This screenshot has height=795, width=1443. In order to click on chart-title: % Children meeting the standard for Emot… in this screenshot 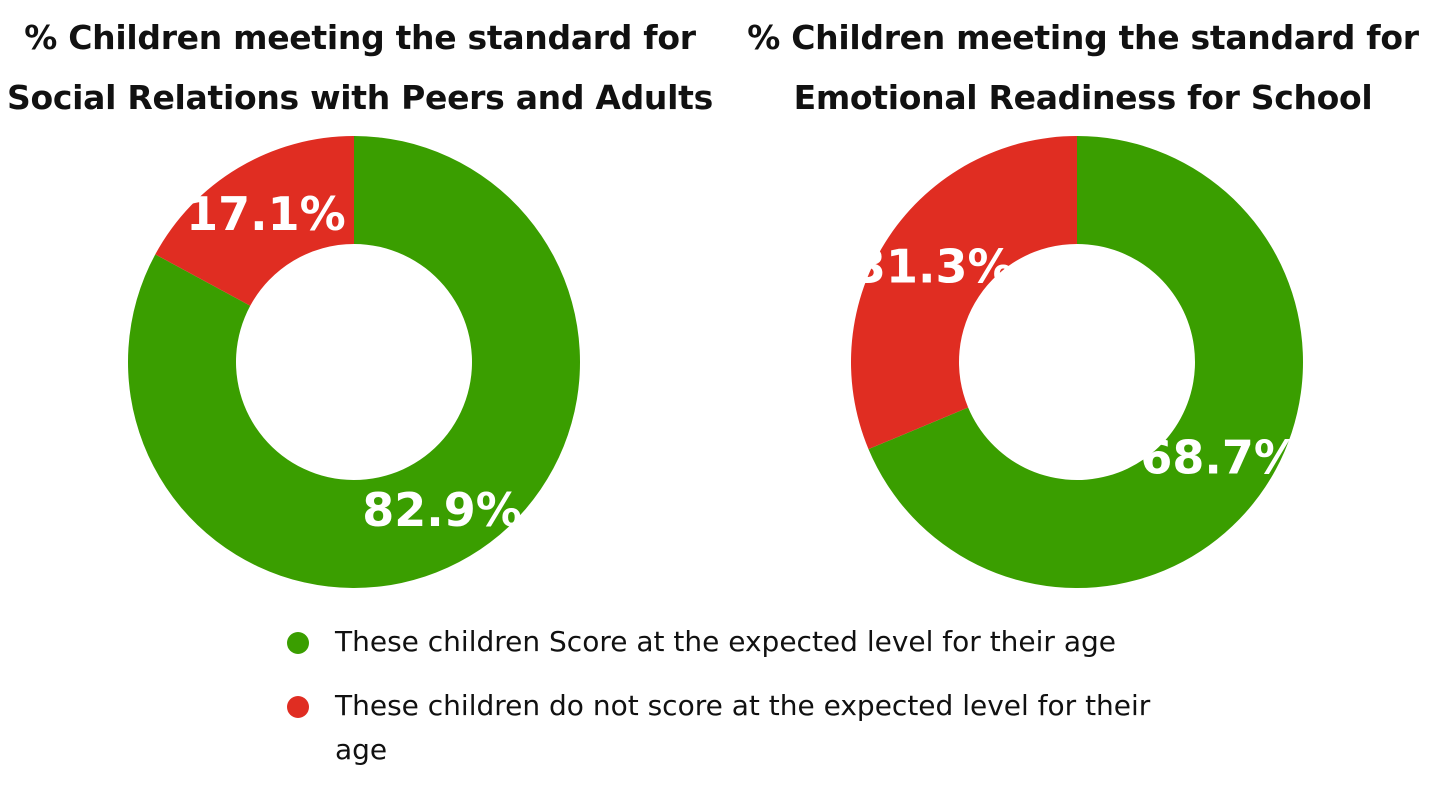, I will do `click(1083, 68)`.